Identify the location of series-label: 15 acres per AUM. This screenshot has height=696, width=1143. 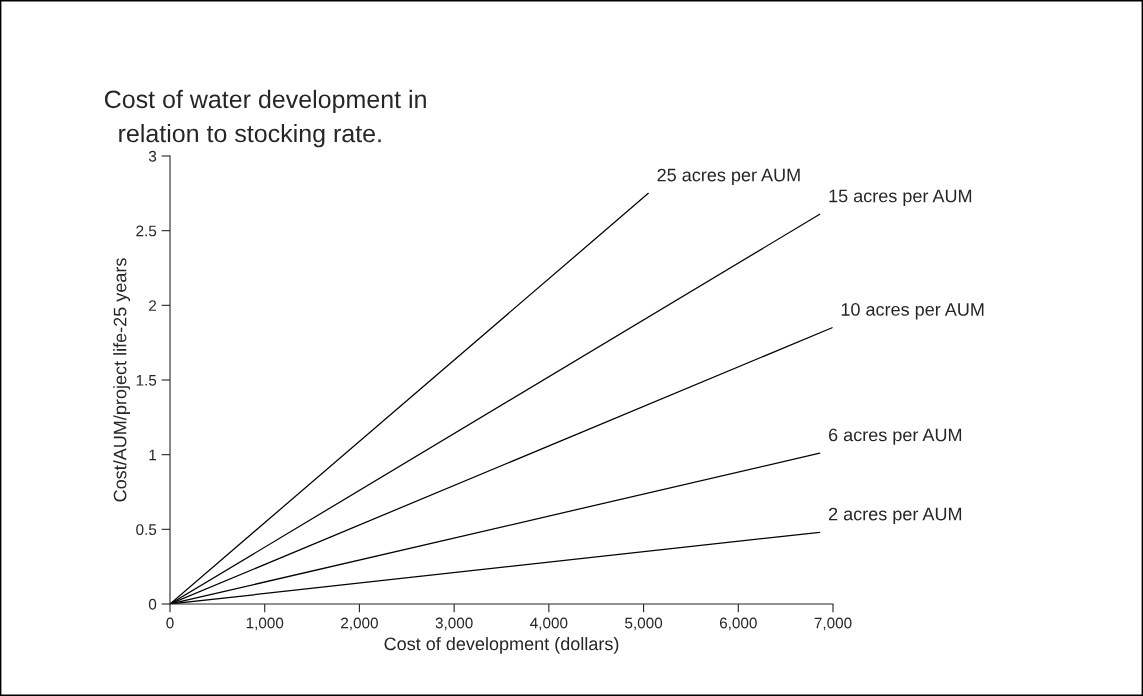
(900, 197).